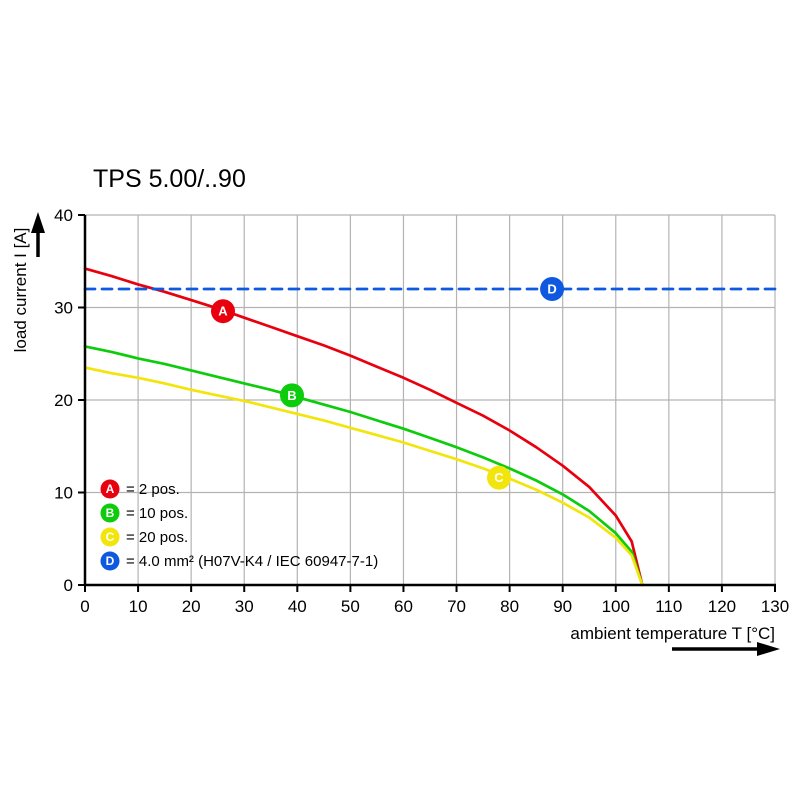 Image resolution: width=800 pixels, height=800 pixels. What do you see at coordinates (775, 606) in the screenshot?
I see `x-tick-label: 130` at bounding box center [775, 606].